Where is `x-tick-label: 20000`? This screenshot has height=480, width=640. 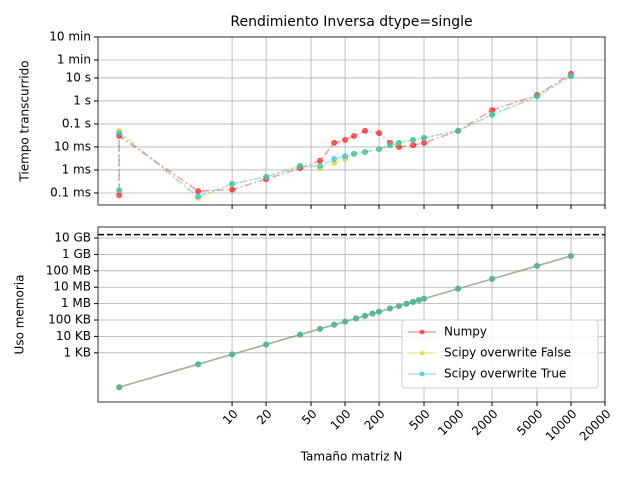 x-tick-label: 20000 is located at coordinates (595, 425).